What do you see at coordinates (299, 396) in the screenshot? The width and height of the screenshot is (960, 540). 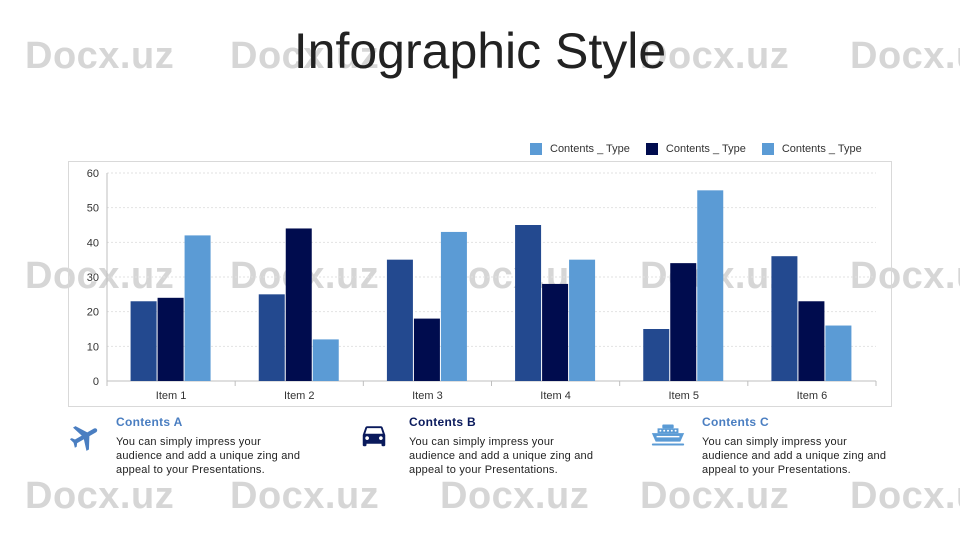 I see `x-tick-label: Item 2` at bounding box center [299, 396].